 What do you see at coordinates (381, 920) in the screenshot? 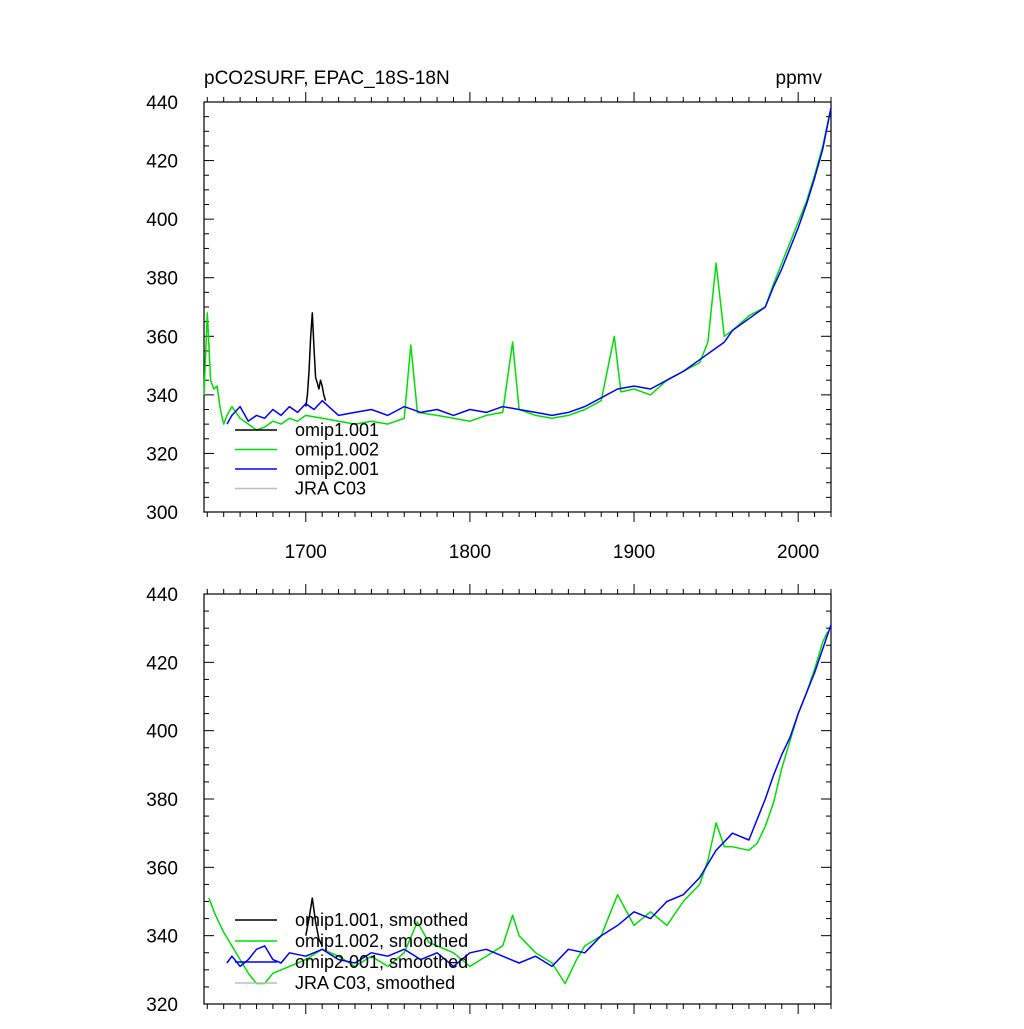
I see `legend-label: omip1.001, smoothed` at bounding box center [381, 920].